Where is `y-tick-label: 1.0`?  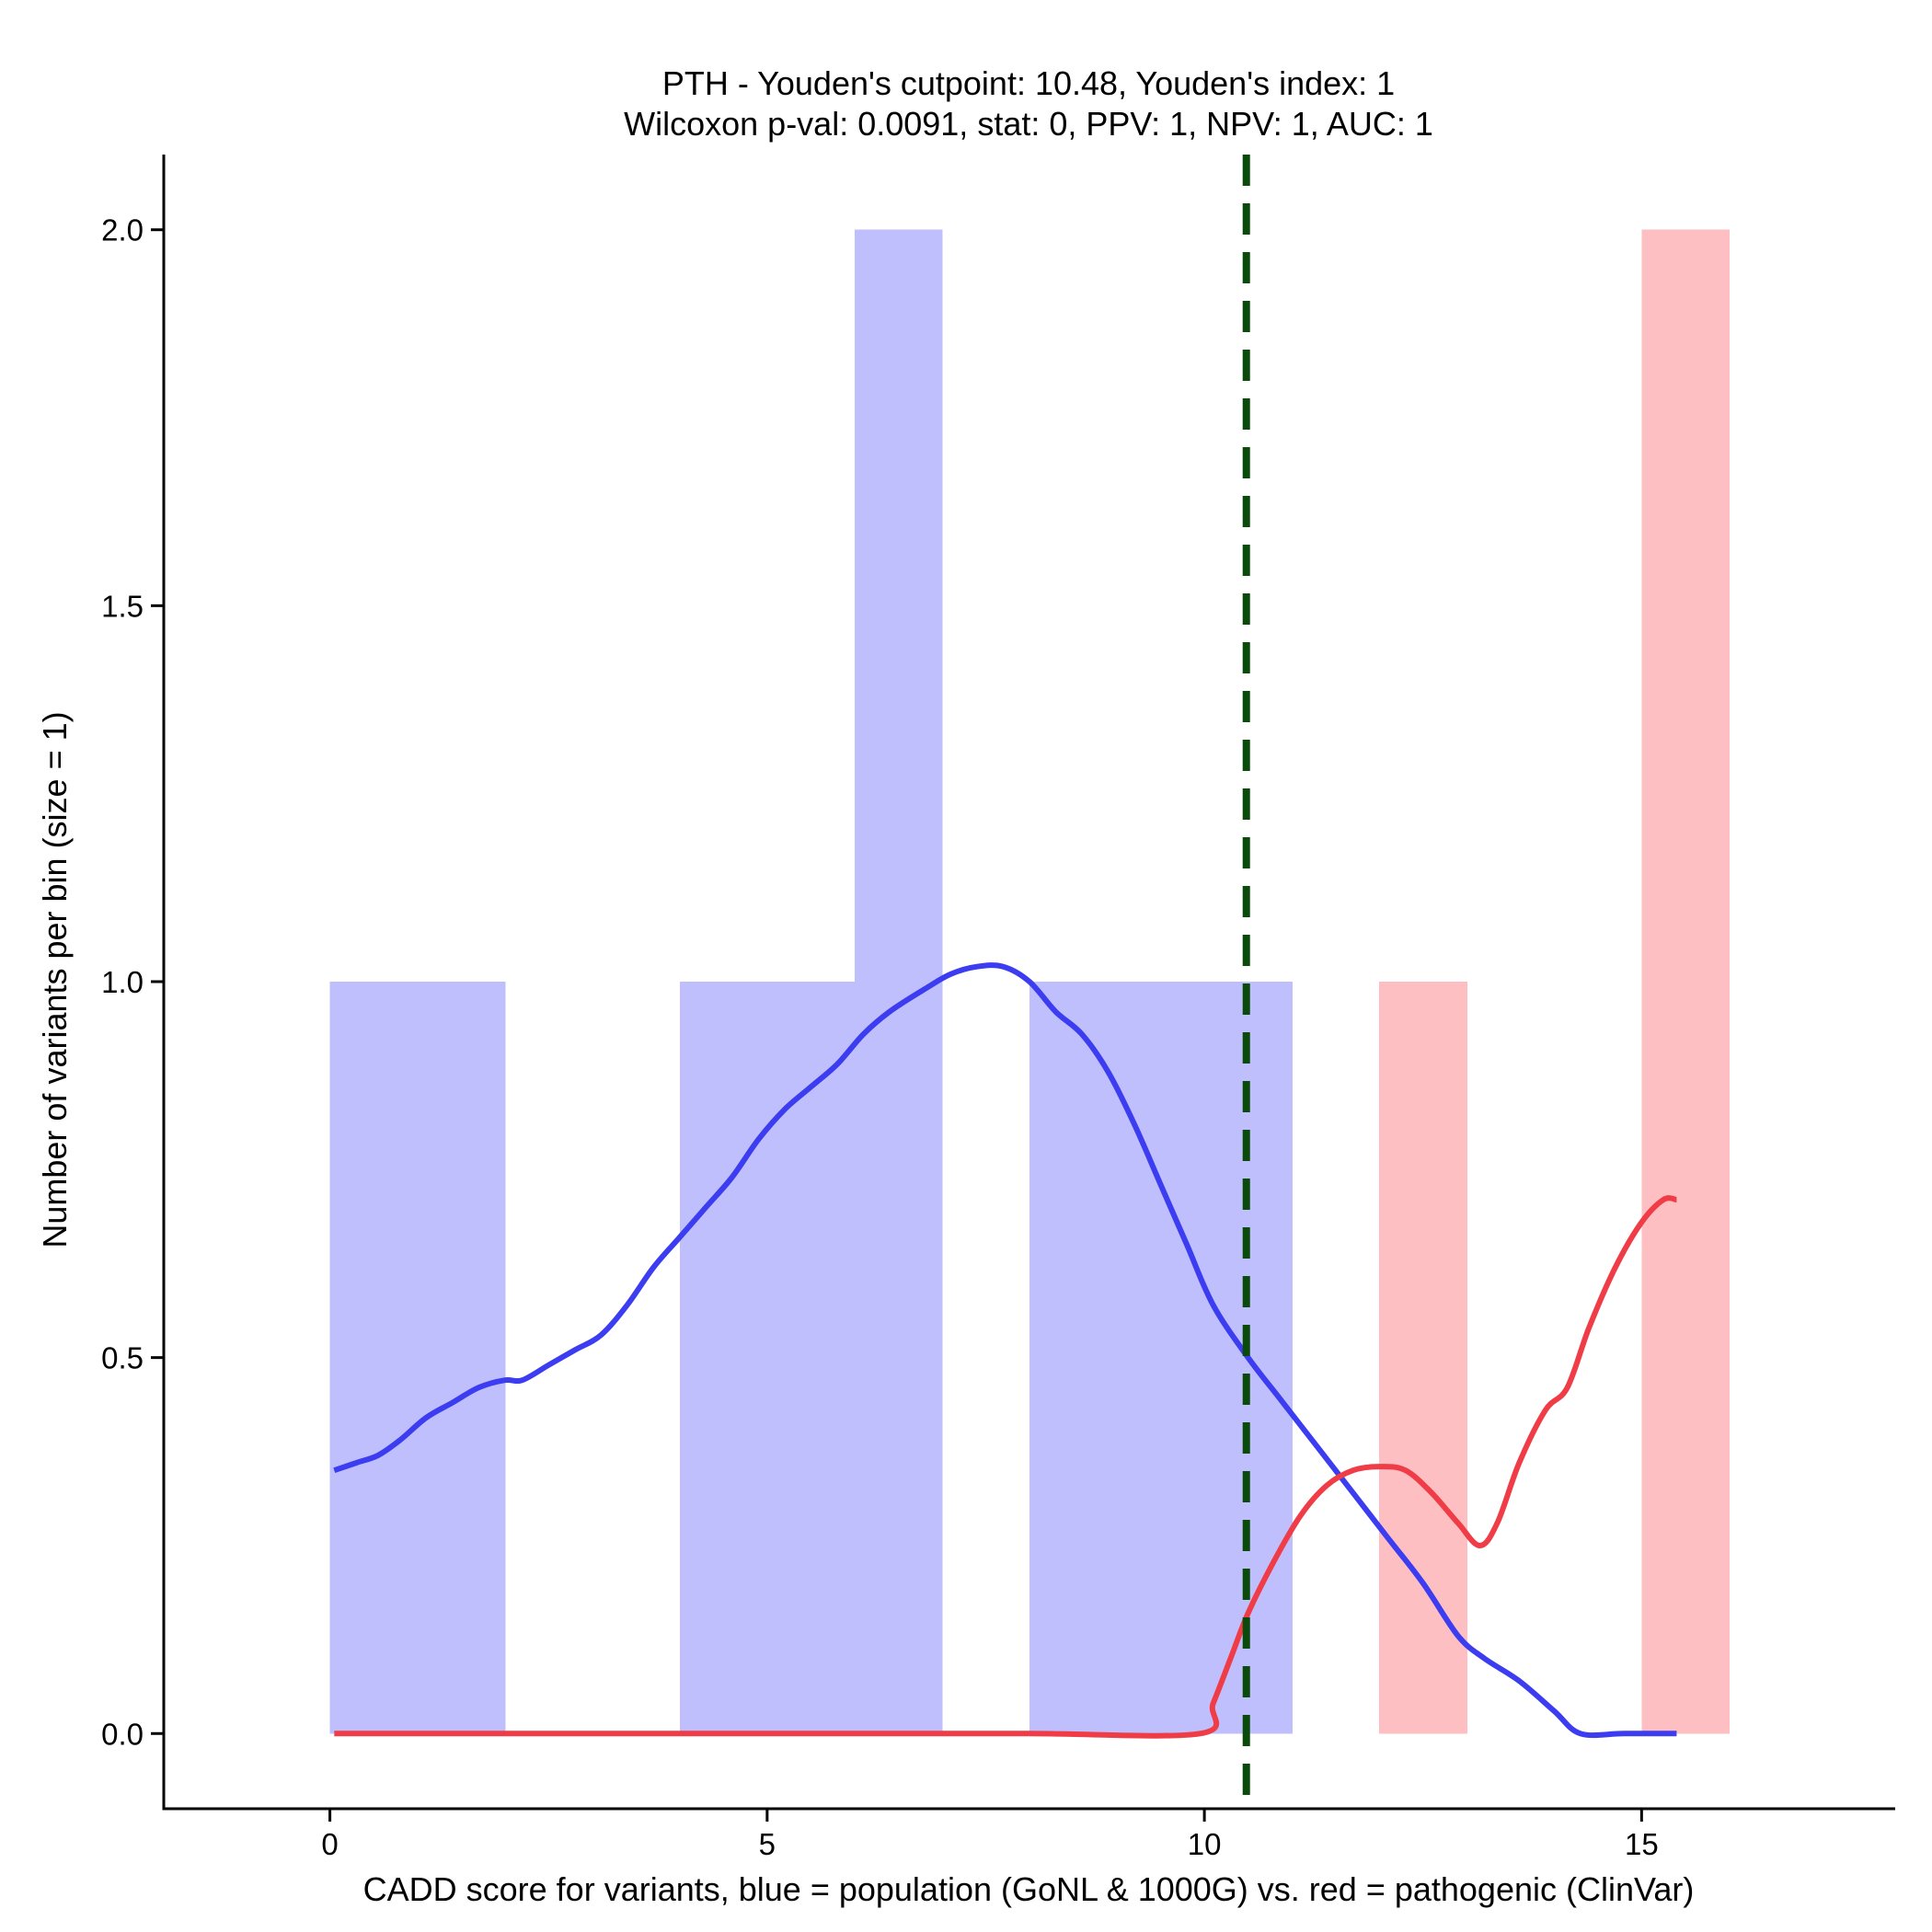 y-tick-label: 1.0 is located at coordinates (122, 982).